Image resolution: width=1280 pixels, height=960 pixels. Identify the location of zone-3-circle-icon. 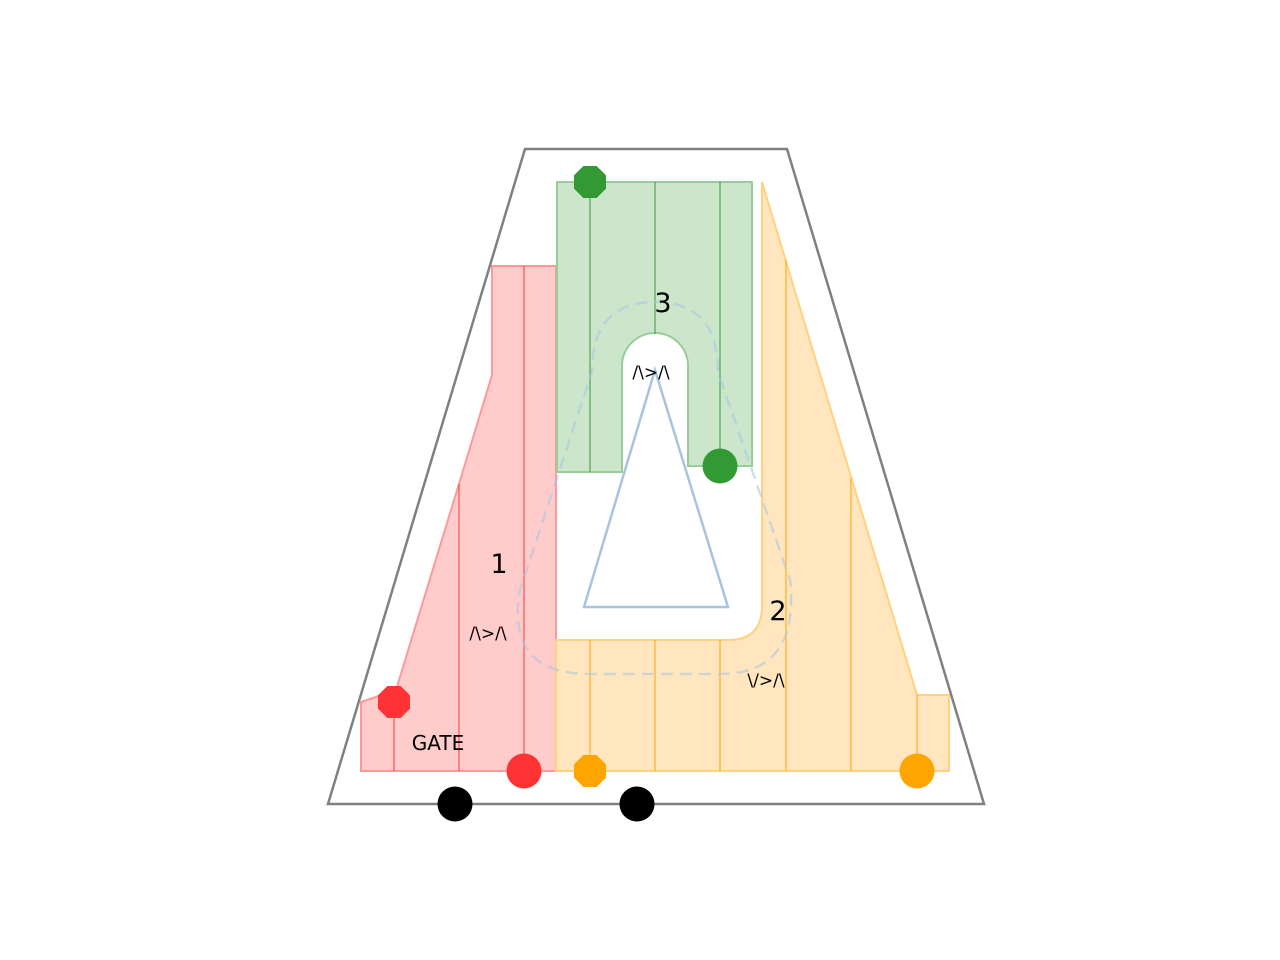
(720, 466).